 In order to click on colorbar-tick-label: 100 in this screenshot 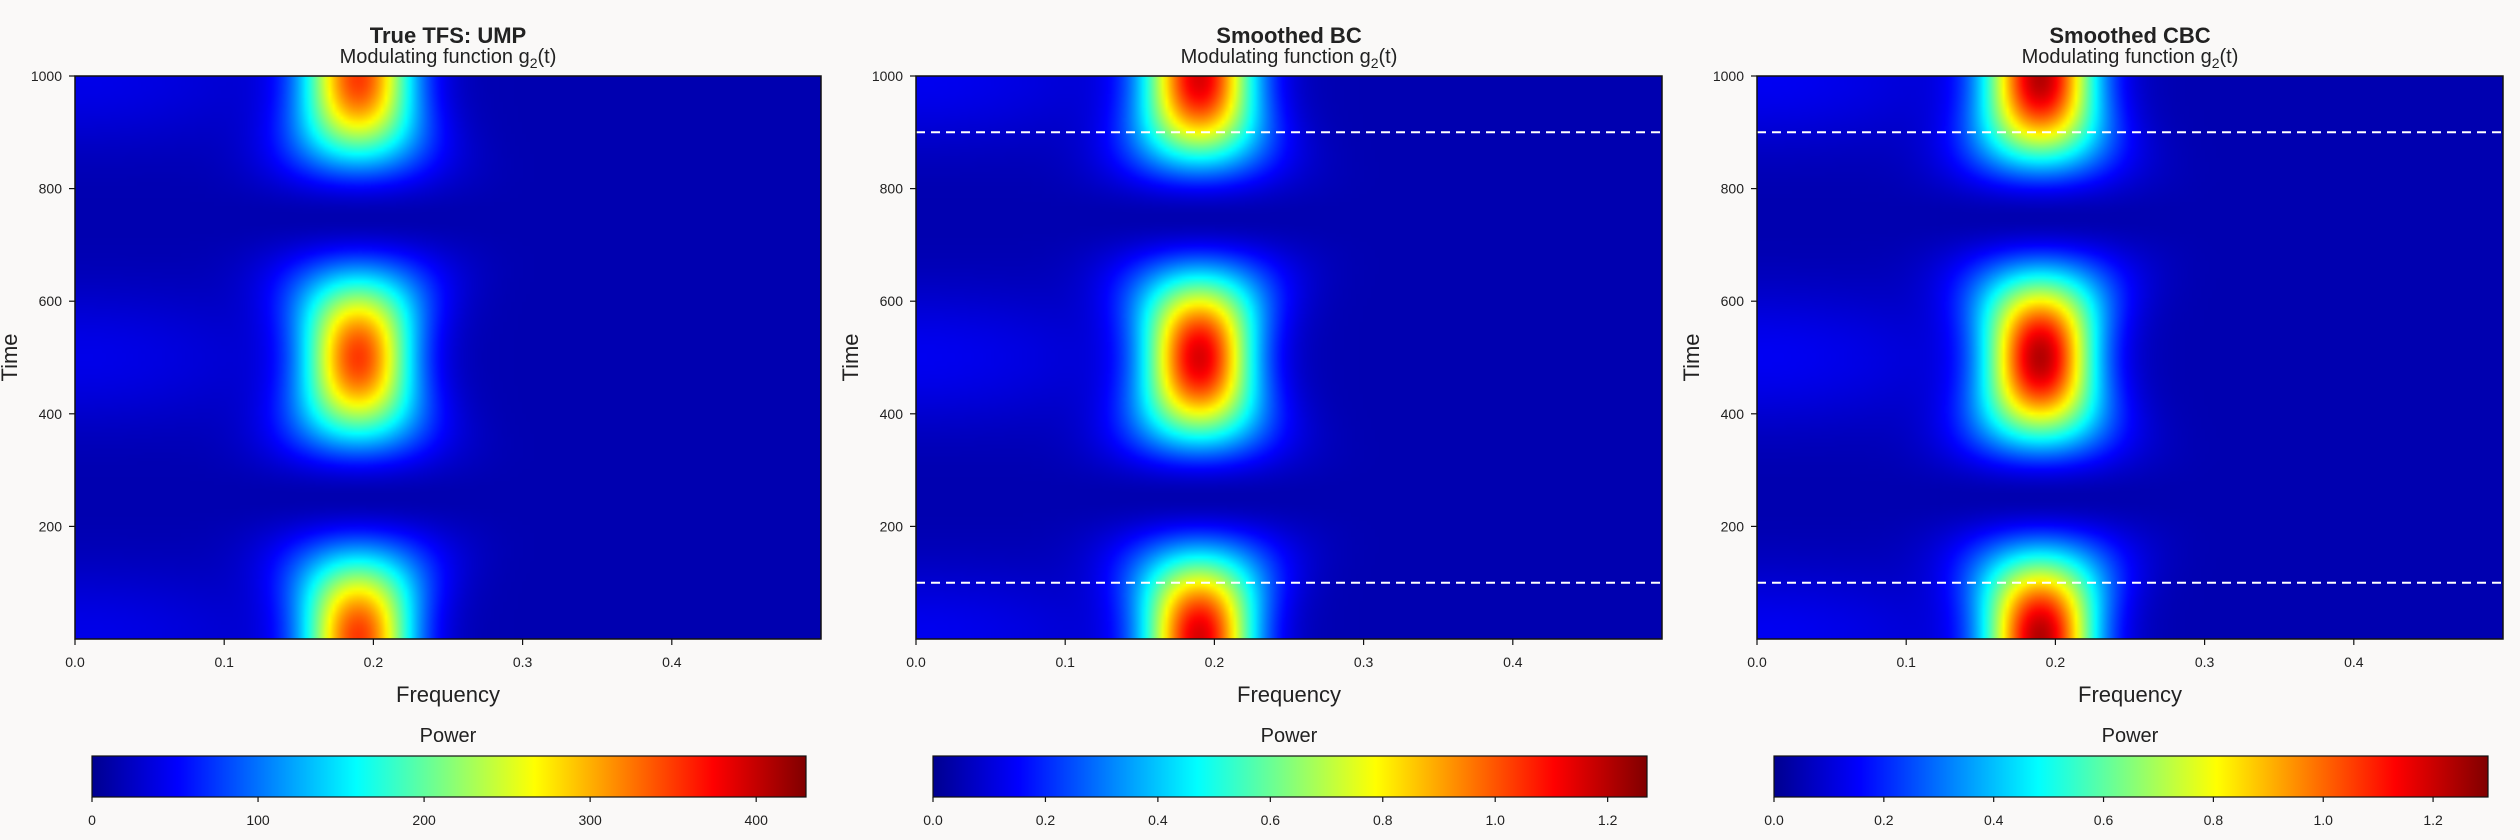, I will do `click(258, 820)`.